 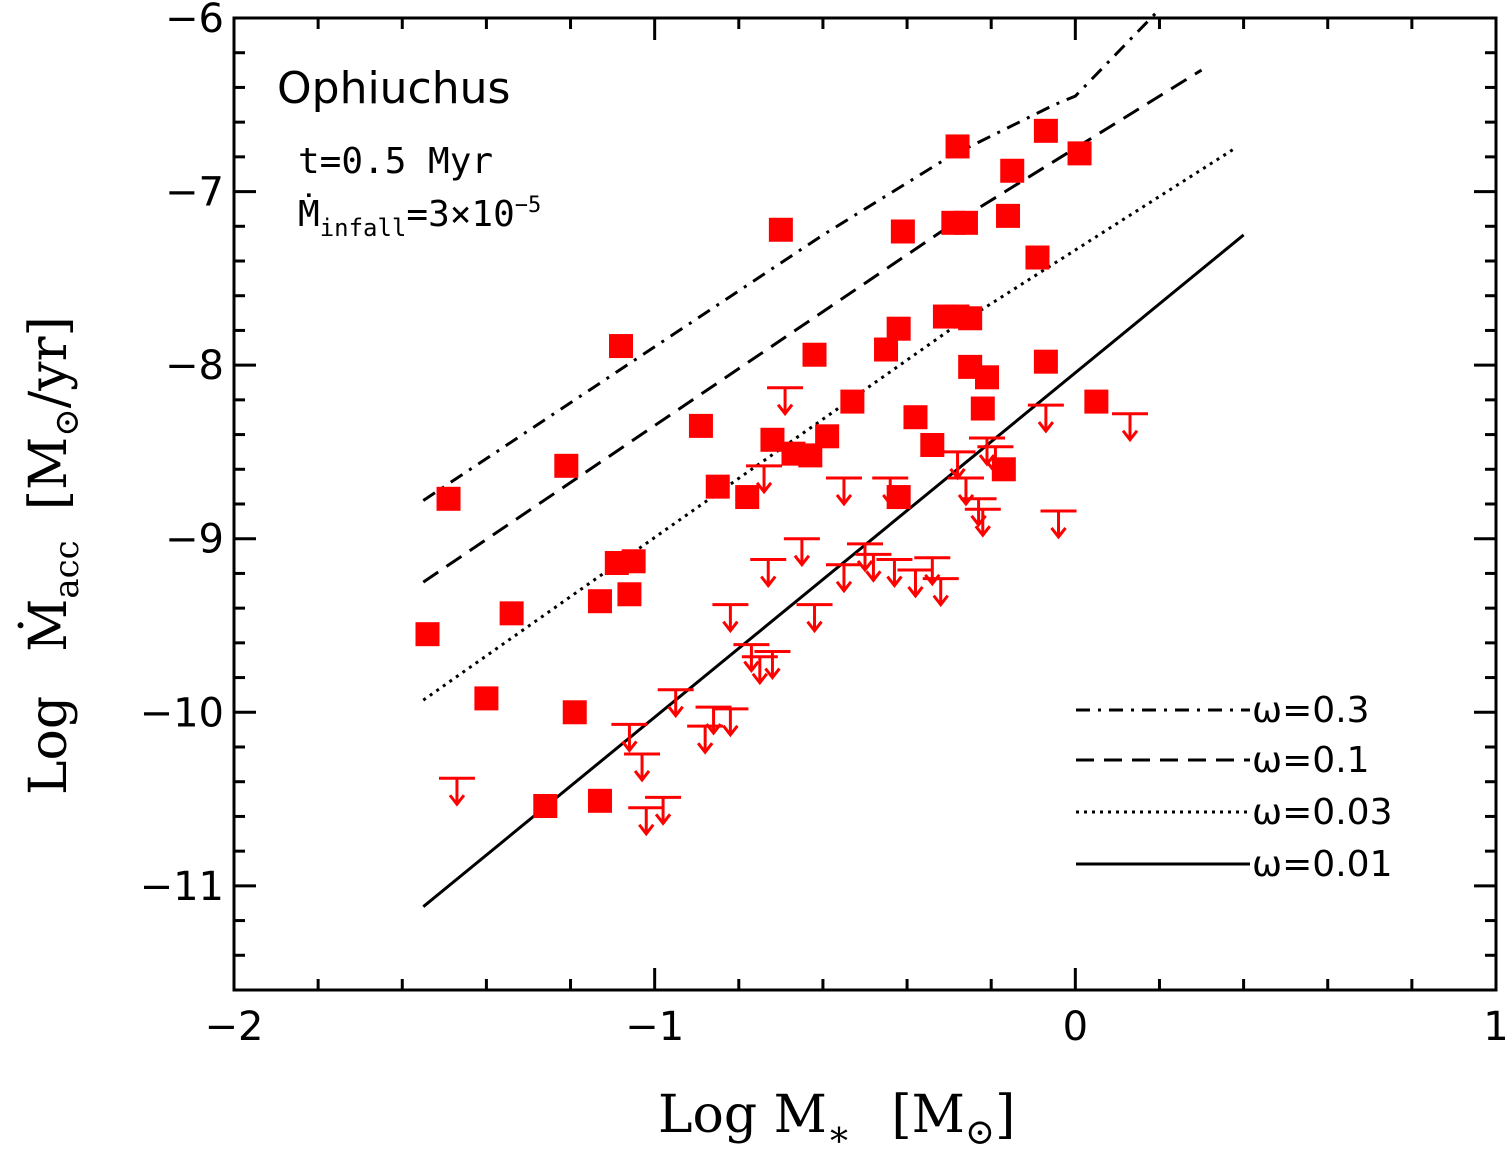 What do you see at coordinates (460, 214) in the screenshot?
I see `infall-value: =3×10` at bounding box center [460, 214].